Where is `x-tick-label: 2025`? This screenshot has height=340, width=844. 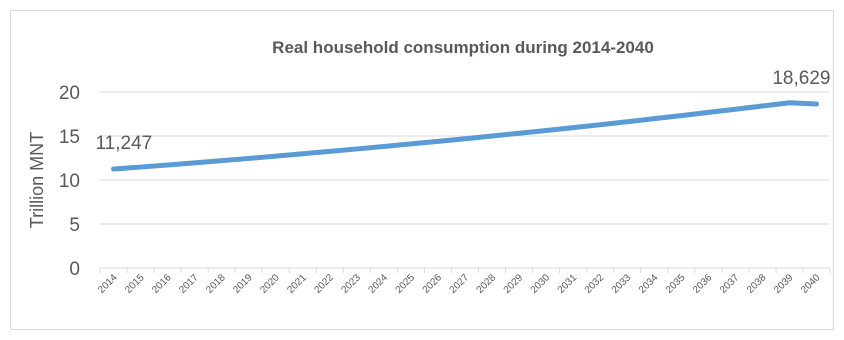 x-tick-label: 2025 is located at coordinates (406, 284).